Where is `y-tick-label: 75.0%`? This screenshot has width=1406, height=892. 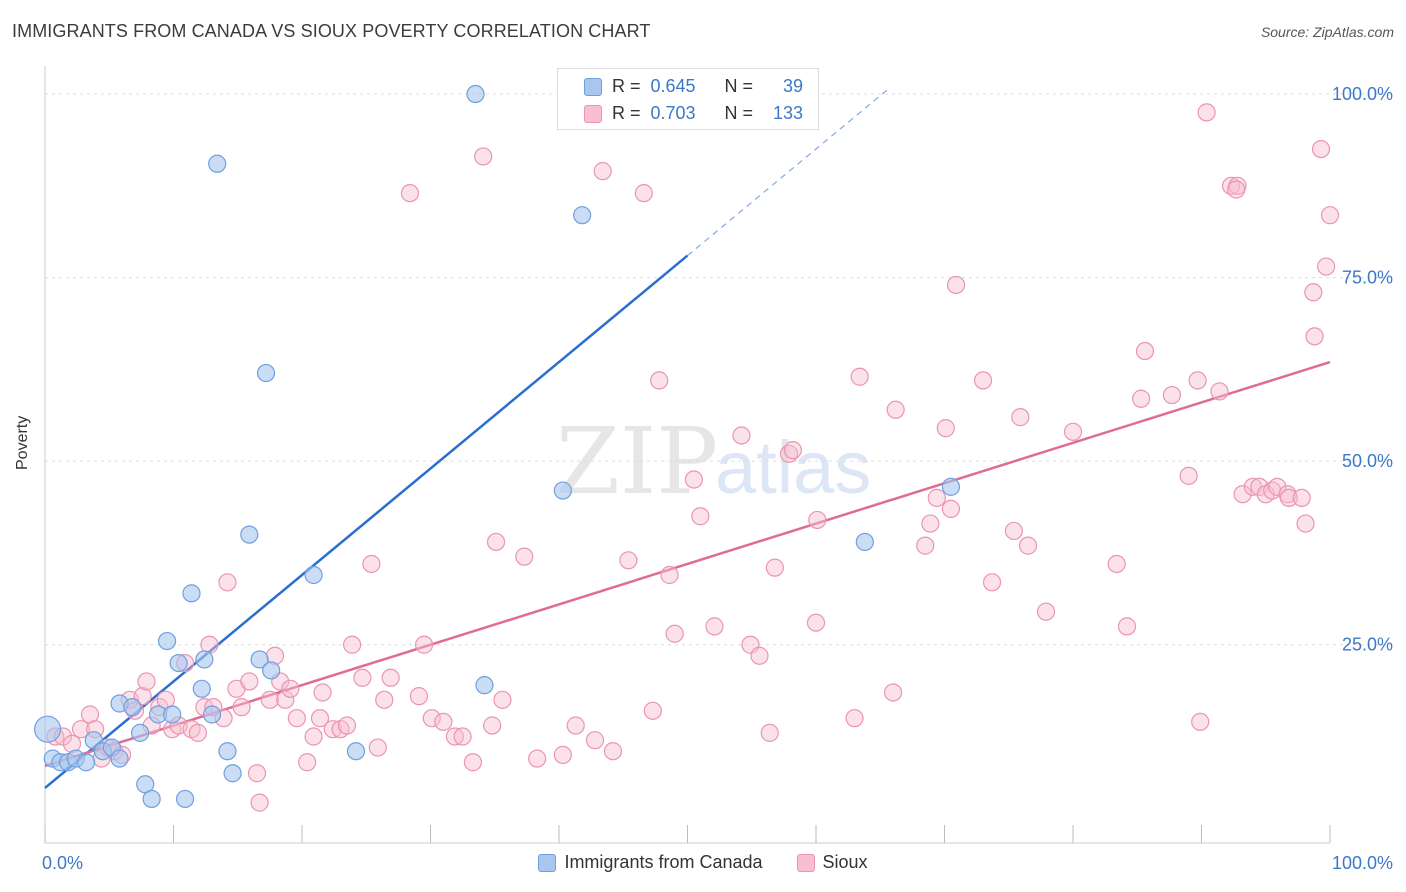 y-tick-label: 75.0% is located at coordinates (1367, 278).